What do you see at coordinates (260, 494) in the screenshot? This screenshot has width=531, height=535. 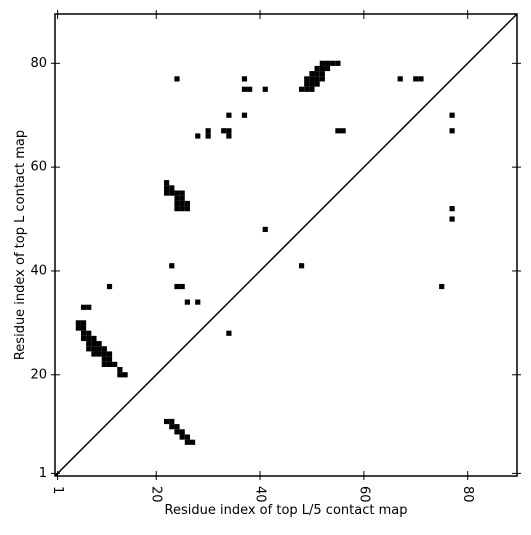 I see `x-tick-label: 40` at bounding box center [260, 494].